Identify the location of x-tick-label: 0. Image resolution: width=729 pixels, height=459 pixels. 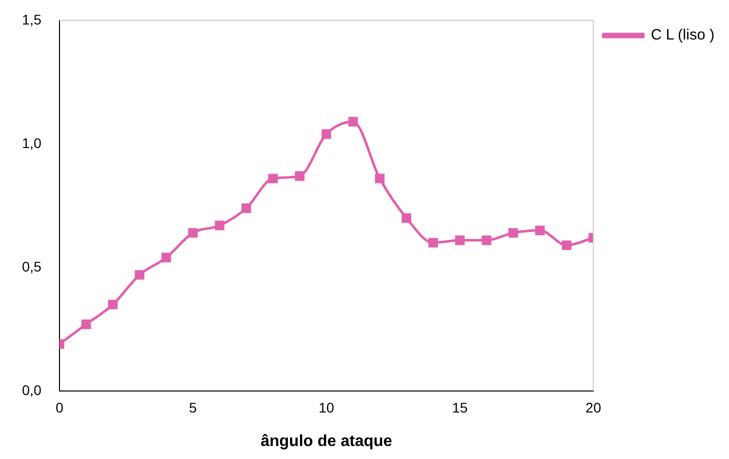
(60, 407).